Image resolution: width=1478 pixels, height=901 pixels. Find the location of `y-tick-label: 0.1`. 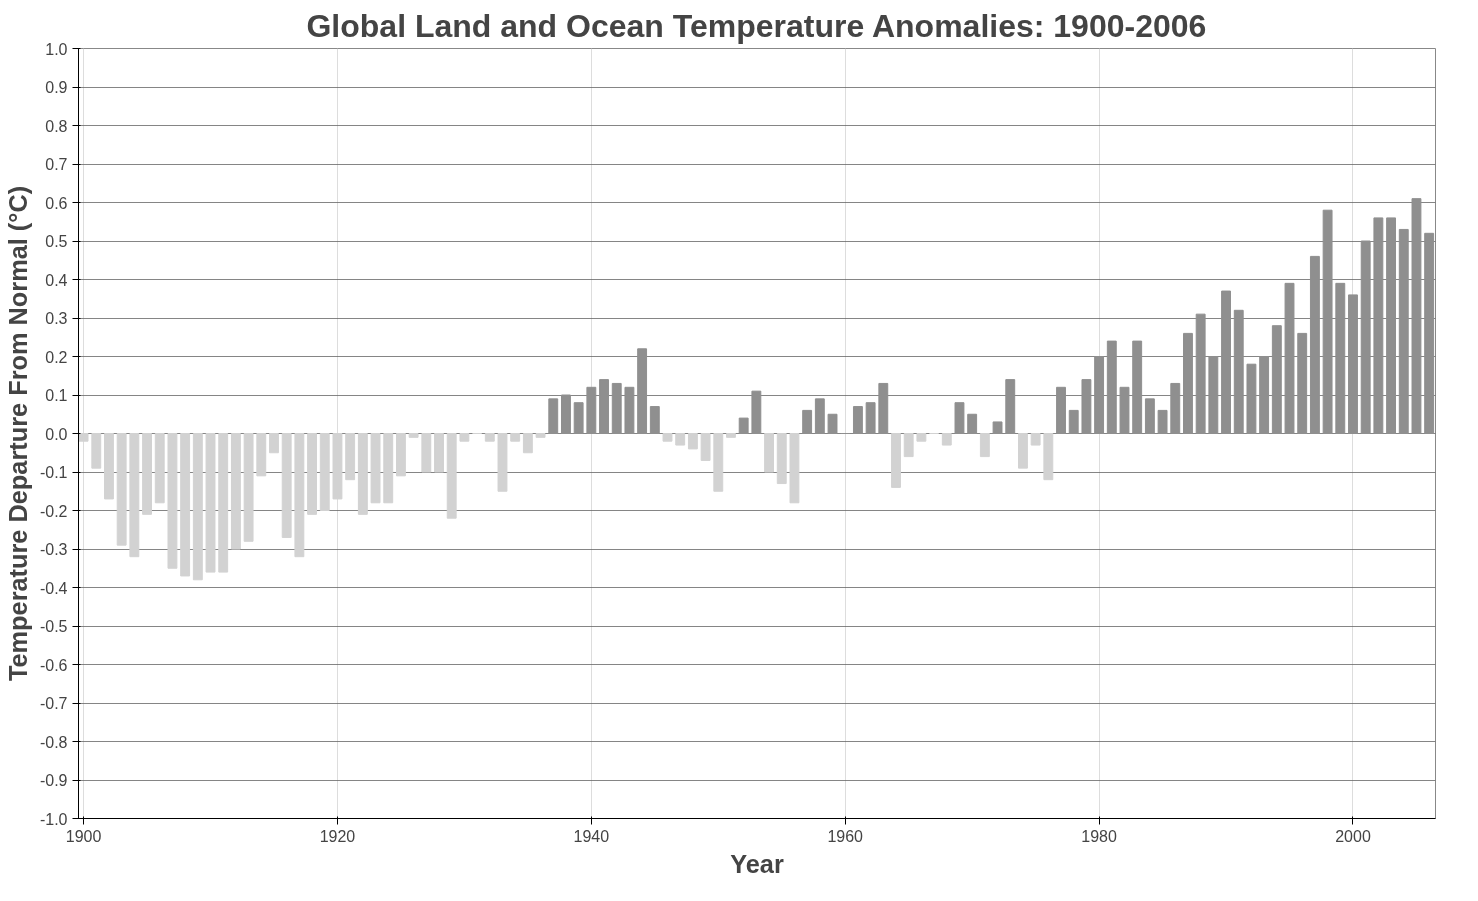

y-tick-label: 0.1 is located at coordinates (56, 395).